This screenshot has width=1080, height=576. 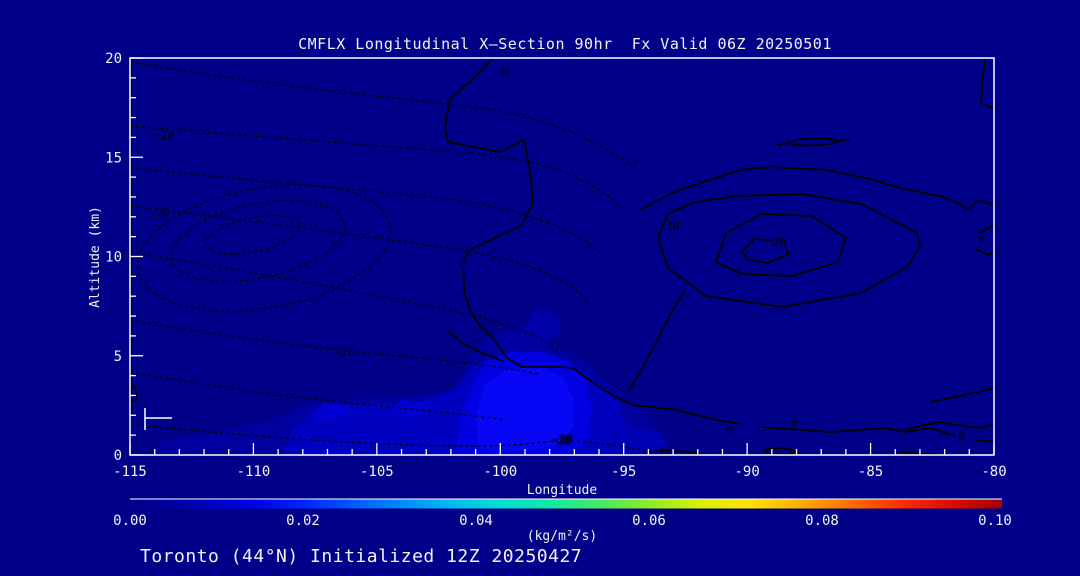 What do you see at coordinates (118, 357) in the screenshot?
I see `y-tick-label: 5` at bounding box center [118, 357].